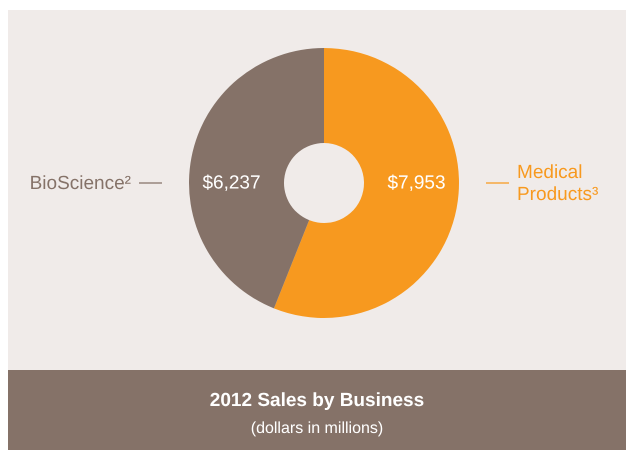 The height and width of the screenshot is (450, 634). What do you see at coordinates (317, 400) in the screenshot?
I see `text: 2012 Sales by Business` at bounding box center [317, 400].